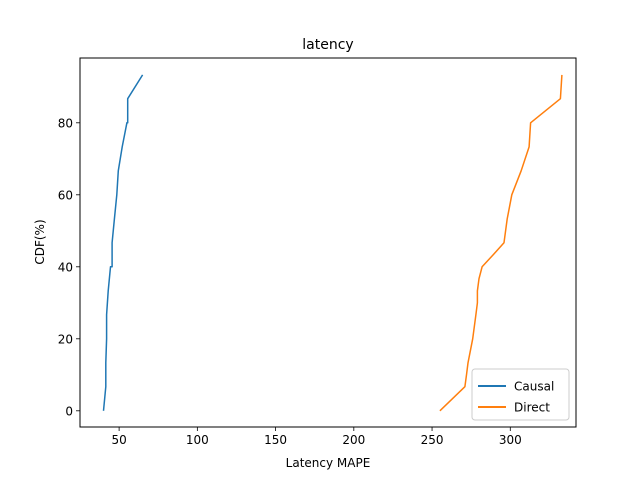  What do you see at coordinates (118, 440) in the screenshot?
I see `x-tick-label: 50` at bounding box center [118, 440].